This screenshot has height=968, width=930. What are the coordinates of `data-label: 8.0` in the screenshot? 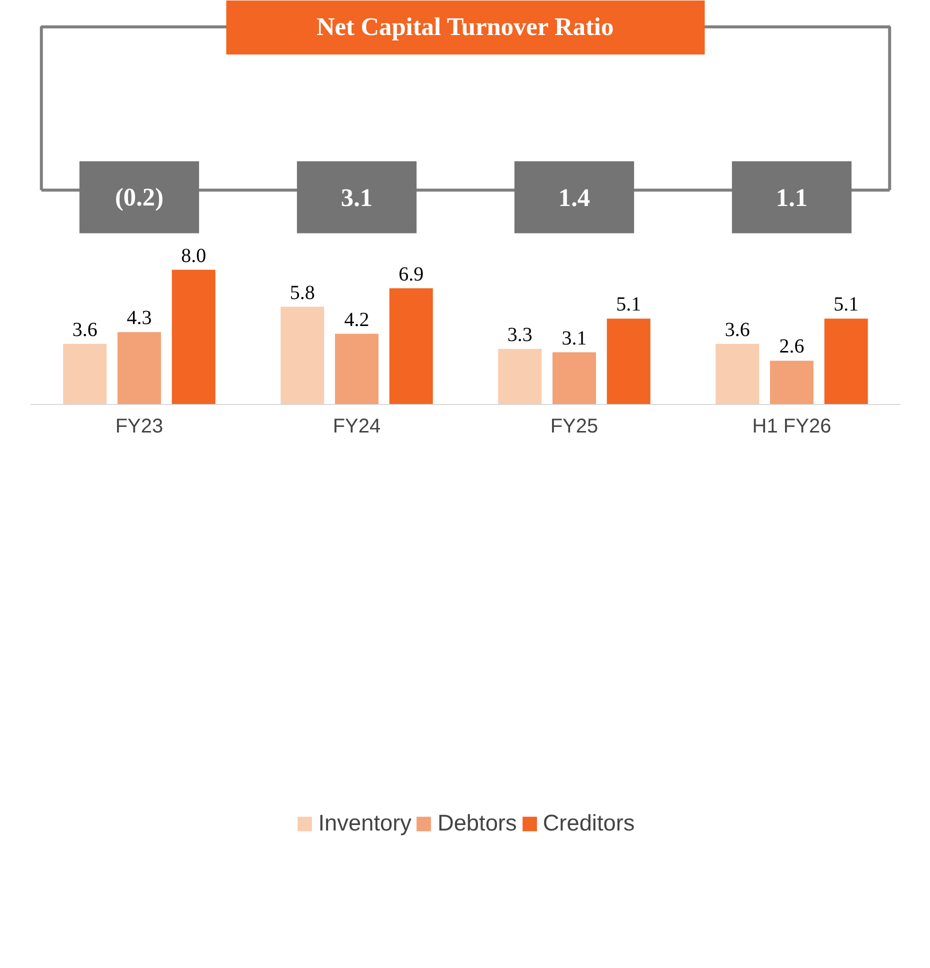 It's located at (193, 255).